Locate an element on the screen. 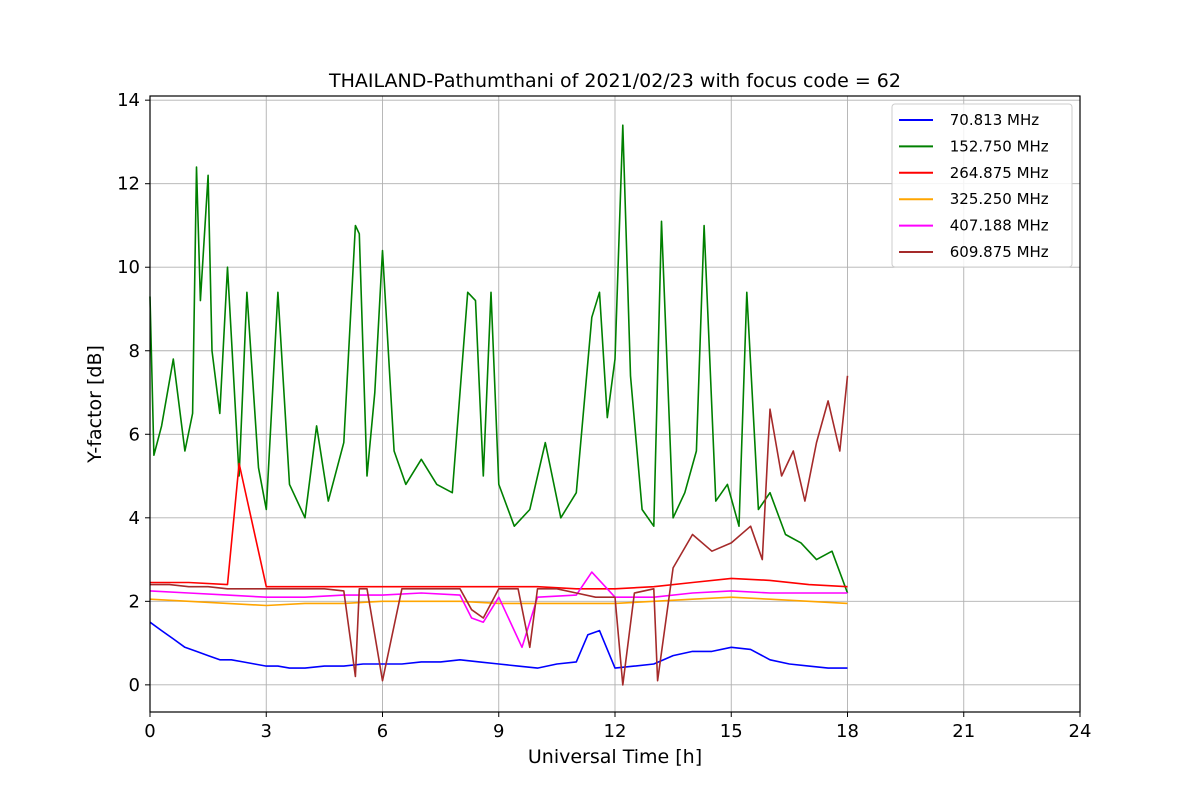 The height and width of the screenshot is (800, 1200). legend-label: 325.250 MHz is located at coordinates (997, 199).